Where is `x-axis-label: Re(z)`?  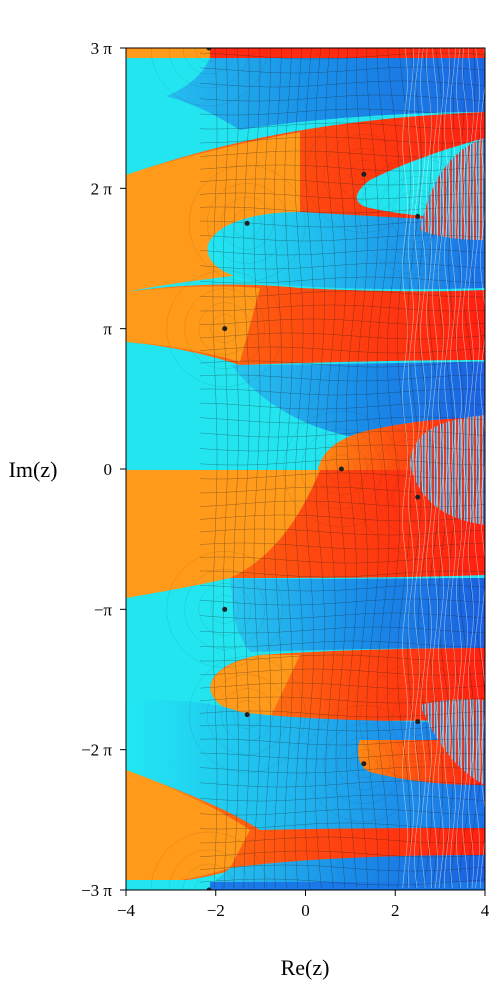 x-axis-label: Re(z) is located at coordinates (305, 967).